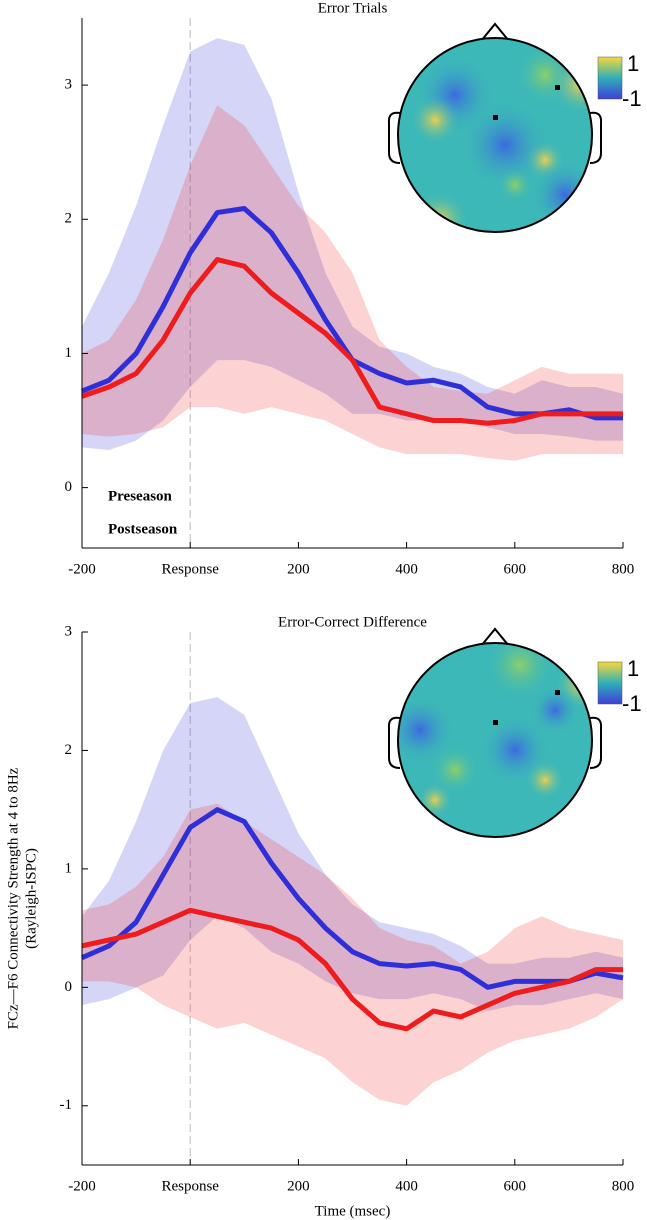 This screenshot has height=1220, width=647. What do you see at coordinates (66, 1105) in the screenshot?
I see `y-tick-label: -1` at bounding box center [66, 1105].